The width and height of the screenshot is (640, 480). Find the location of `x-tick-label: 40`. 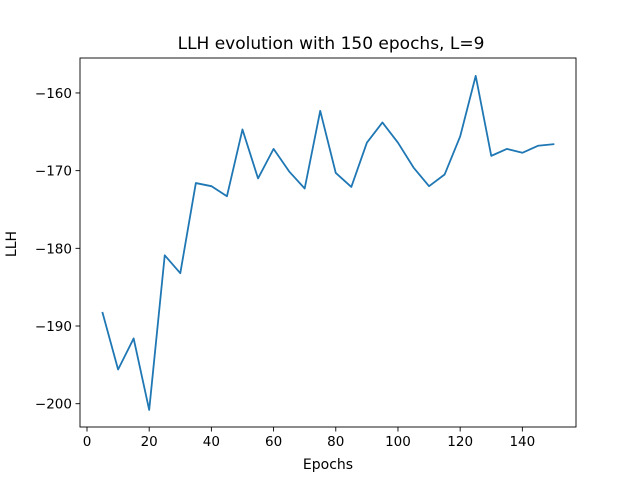

x-tick-label: 40 is located at coordinates (211, 442).